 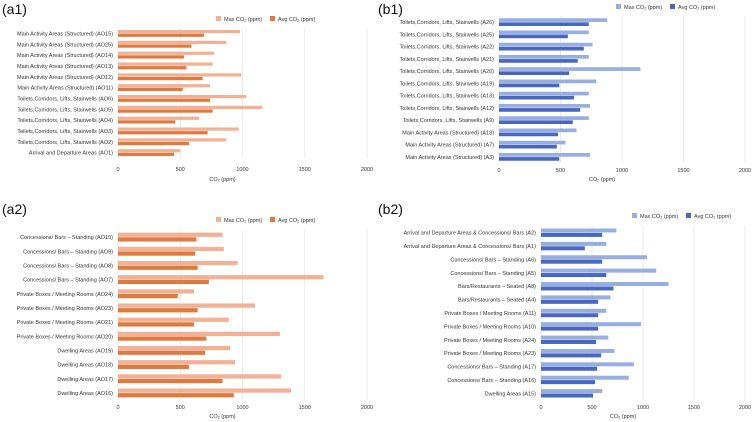 I want to click on category-label: Dwelling Areas (A15), so click(x=511, y=394).